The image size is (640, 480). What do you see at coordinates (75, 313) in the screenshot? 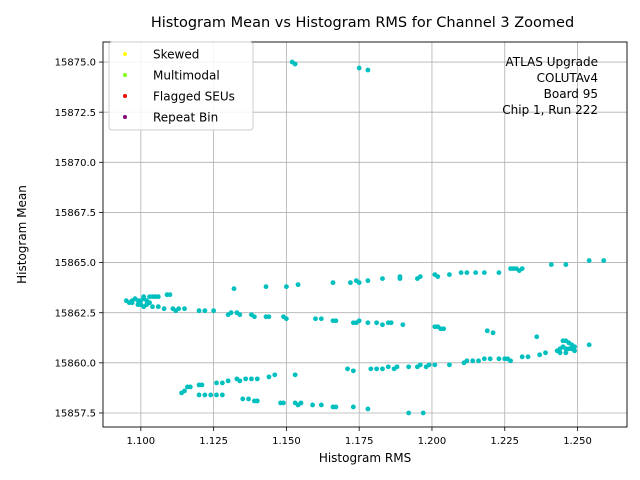
I see `y-tick-label: 15862.5` at bounding box center [75, 313].